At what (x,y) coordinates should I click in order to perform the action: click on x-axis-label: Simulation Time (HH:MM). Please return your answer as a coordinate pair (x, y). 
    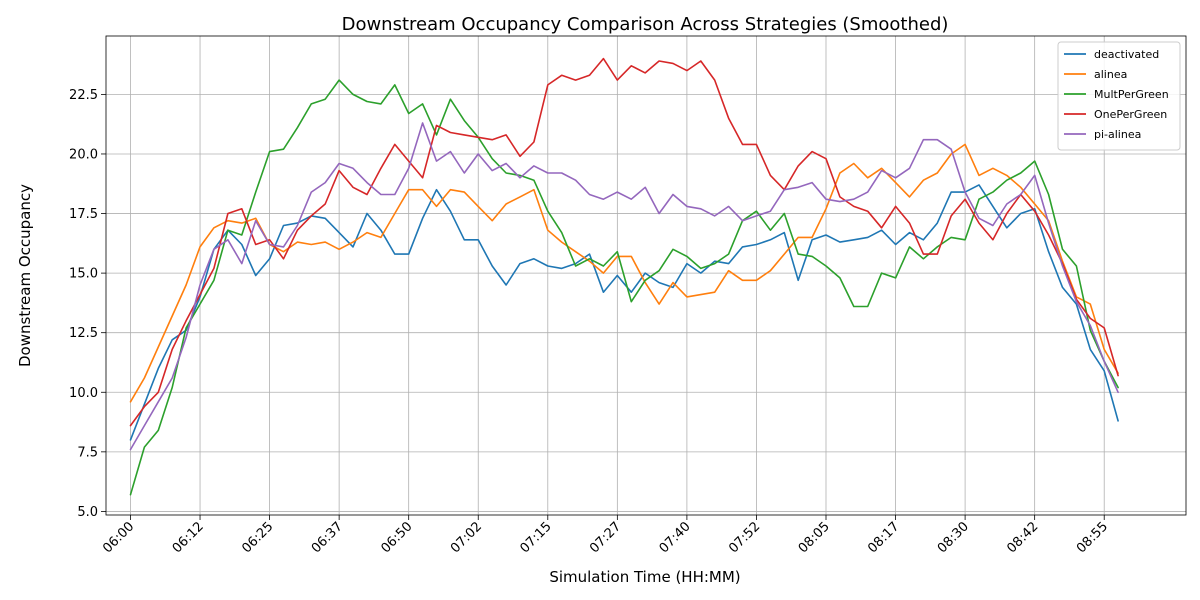
    Looking at the image, I should click on (644, 577).